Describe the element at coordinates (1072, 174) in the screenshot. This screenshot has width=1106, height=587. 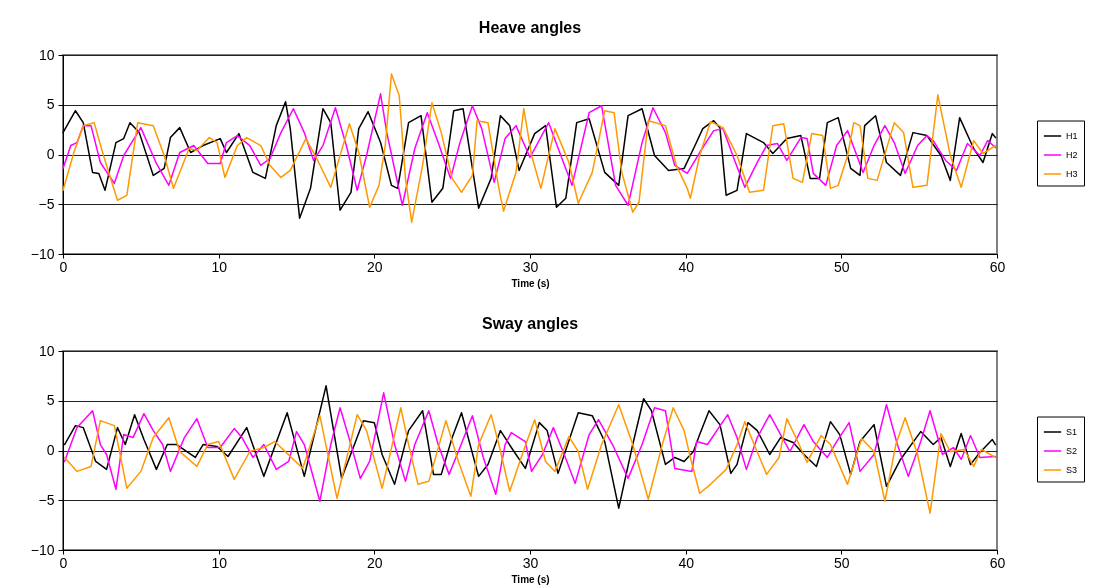
I see `legend-label: H3` at that location.